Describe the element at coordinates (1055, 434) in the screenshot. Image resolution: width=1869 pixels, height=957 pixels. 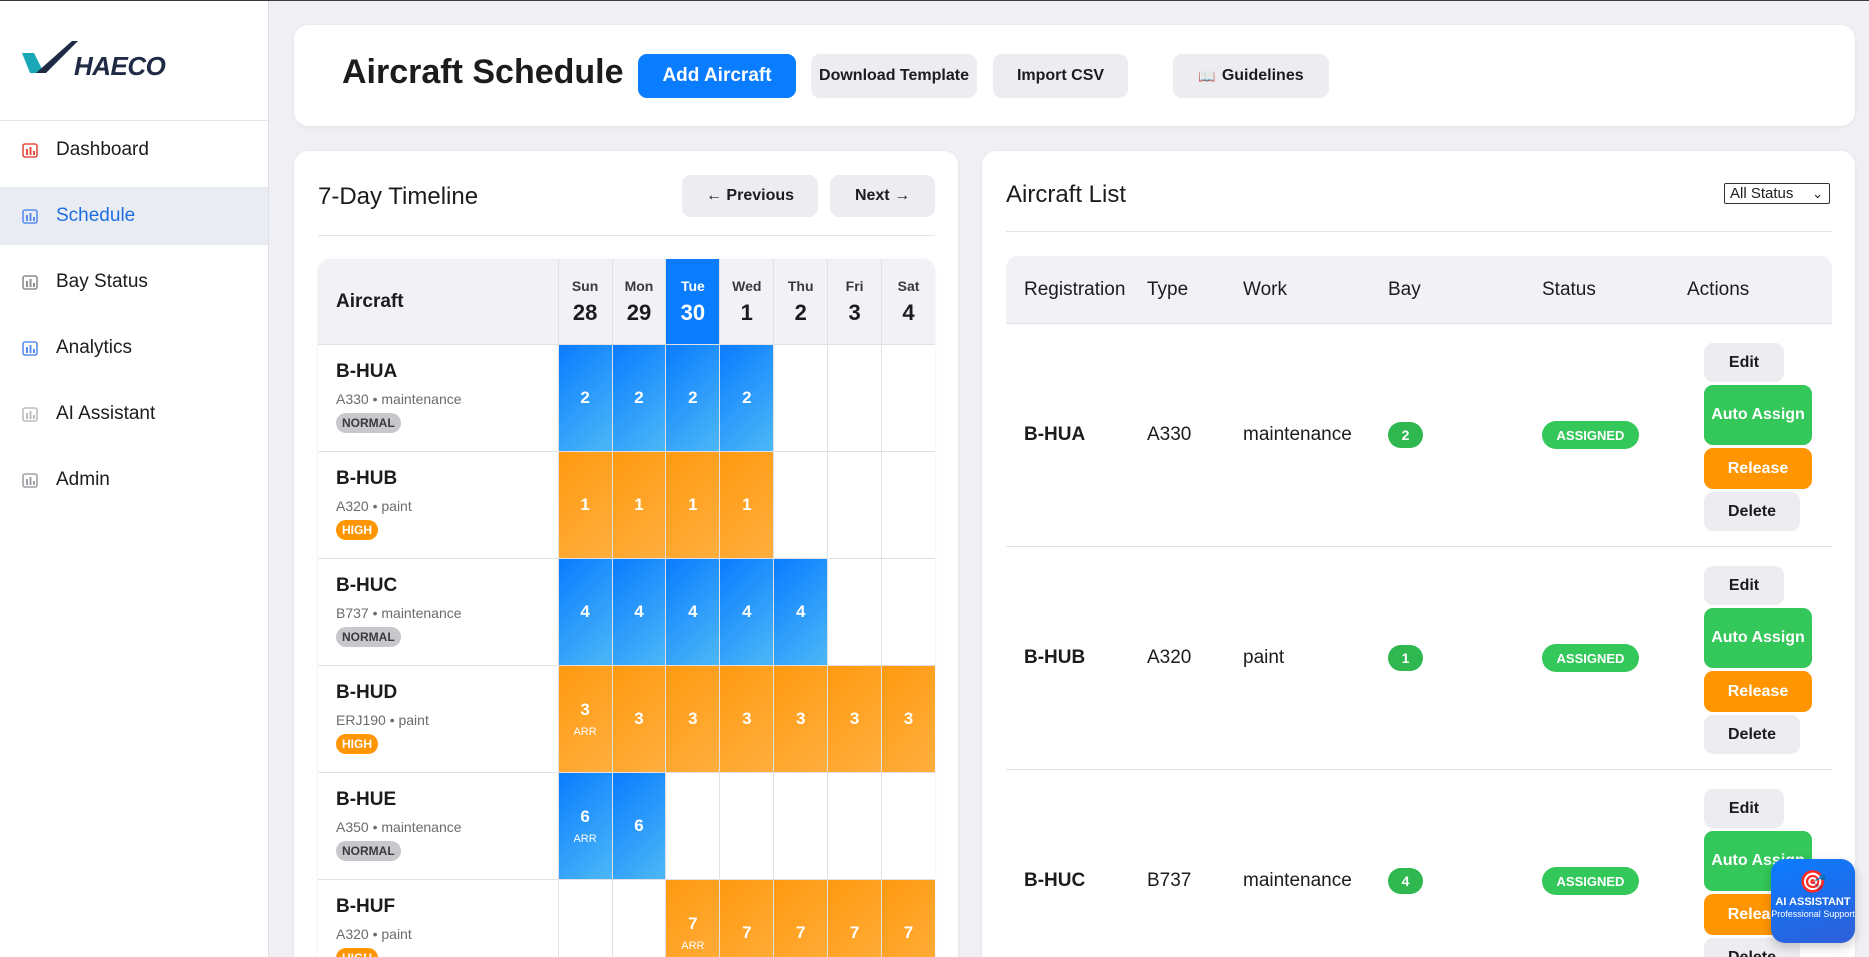
I see `registration-cell: B-HUA` at that location.